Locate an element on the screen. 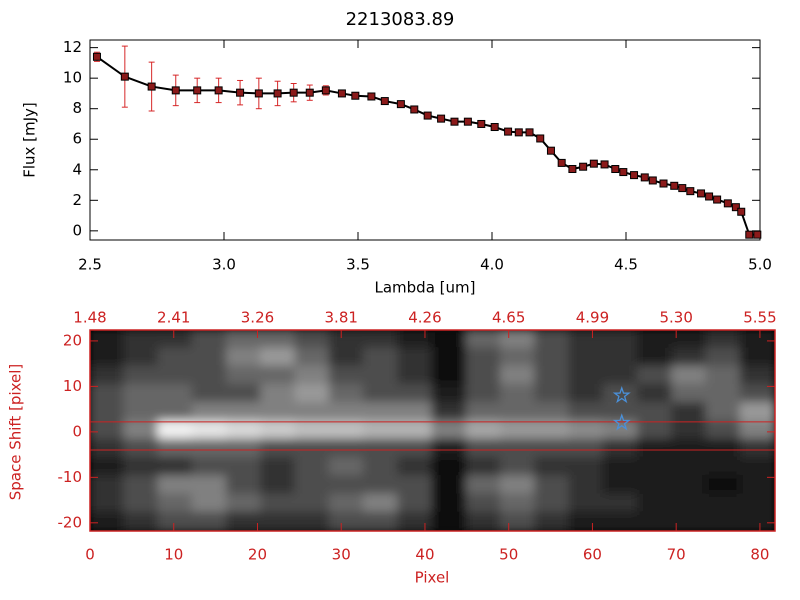 This screenshot has height=600, width=800. x-tick-label: 60 is located at coordinates (592, 555).